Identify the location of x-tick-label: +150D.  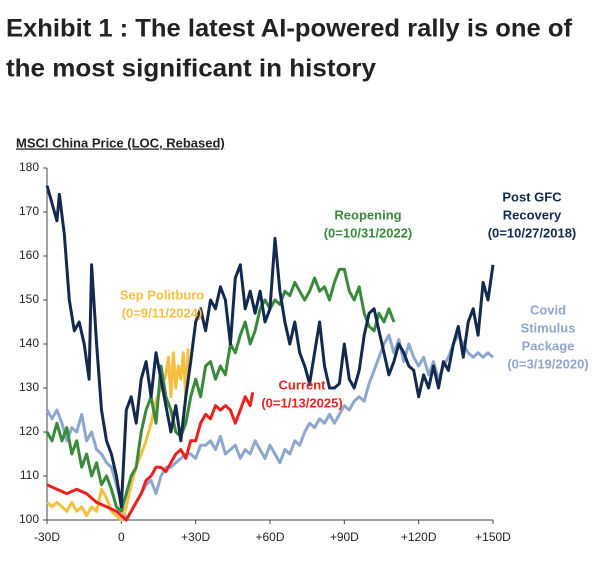
(493, 537).